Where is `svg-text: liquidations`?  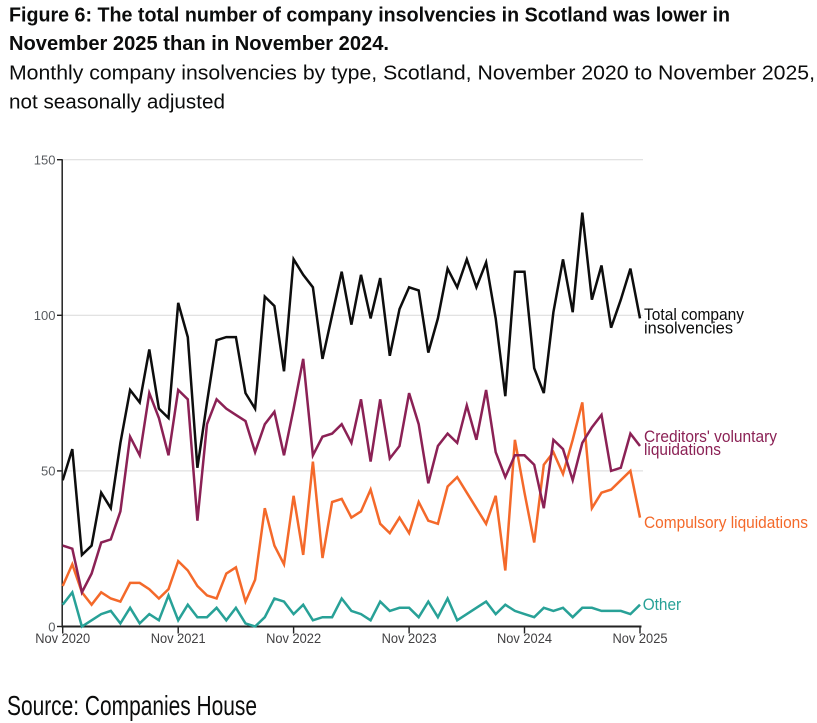 svg-text: liquidations is located at coordinates (682, 450).